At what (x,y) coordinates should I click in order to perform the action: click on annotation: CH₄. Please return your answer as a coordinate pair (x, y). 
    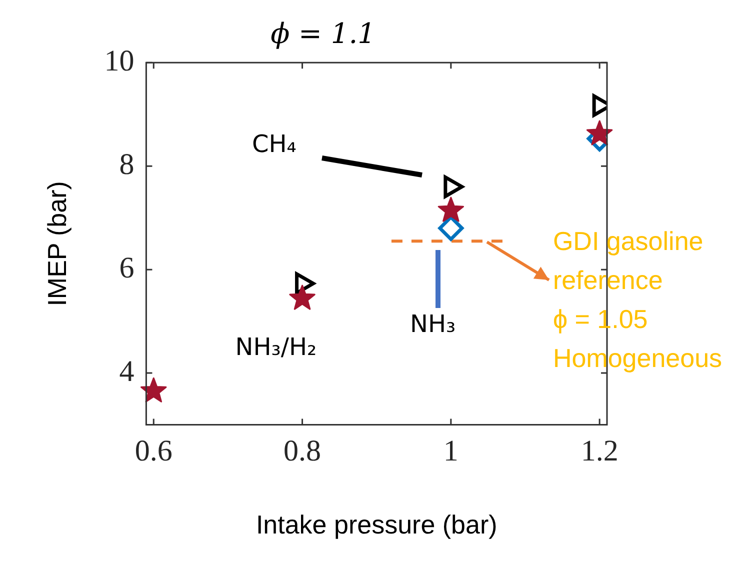
    Looking at the image, I should click on (274, 144).